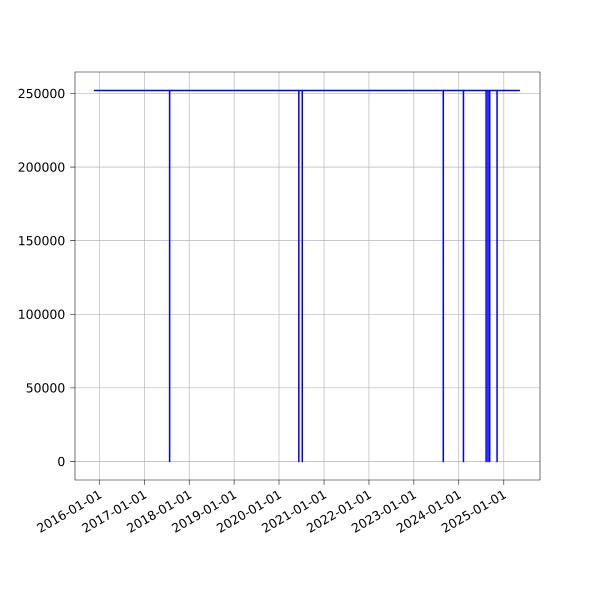 This screenshot has width=600, height=600. What do you see at coordinates (41, 314) in the screenshot?
I see `y-tick-label: 100000` at bounding box center [41, 314].